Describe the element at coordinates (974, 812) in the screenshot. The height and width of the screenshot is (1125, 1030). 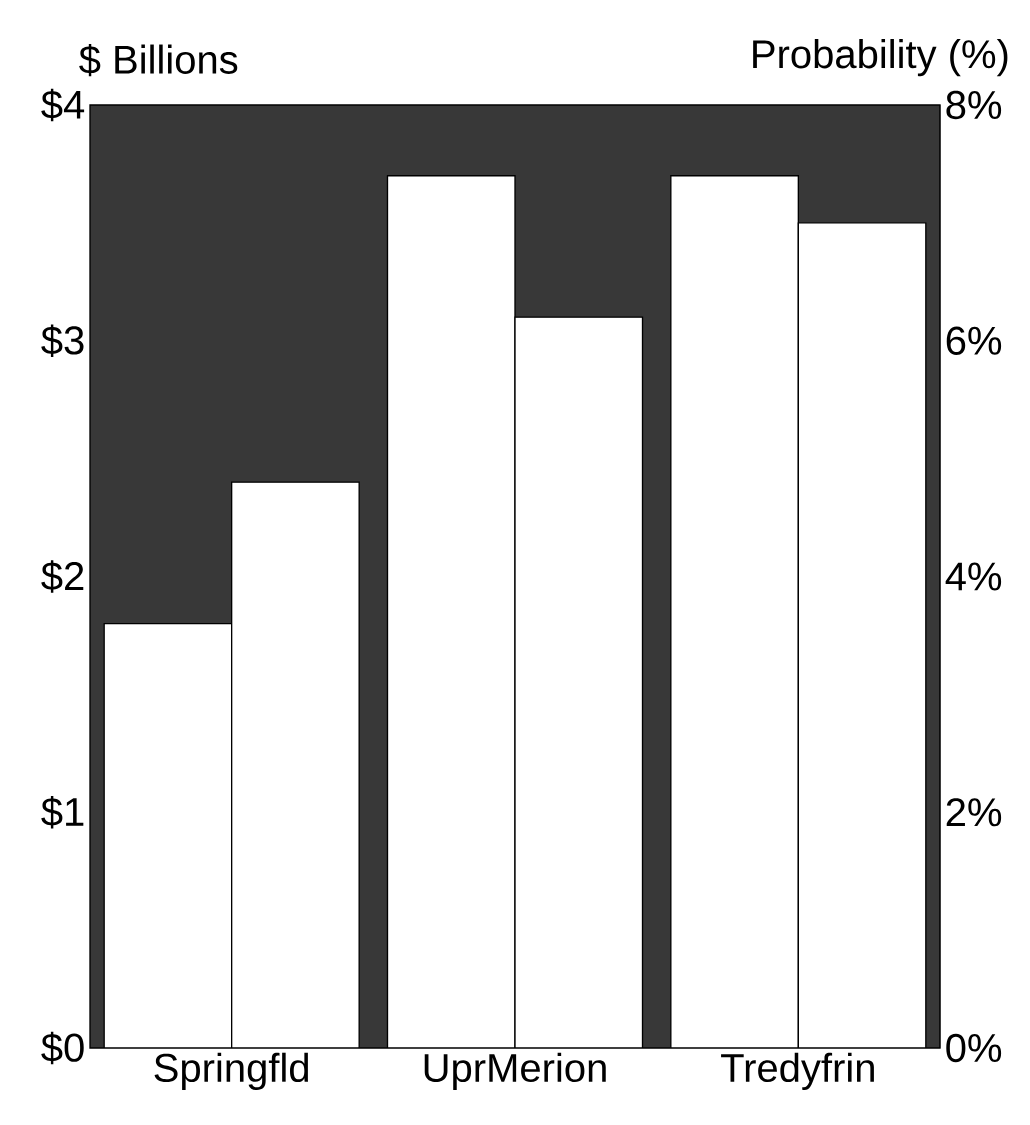
I see `y2-tick-label: 2%` at that location.